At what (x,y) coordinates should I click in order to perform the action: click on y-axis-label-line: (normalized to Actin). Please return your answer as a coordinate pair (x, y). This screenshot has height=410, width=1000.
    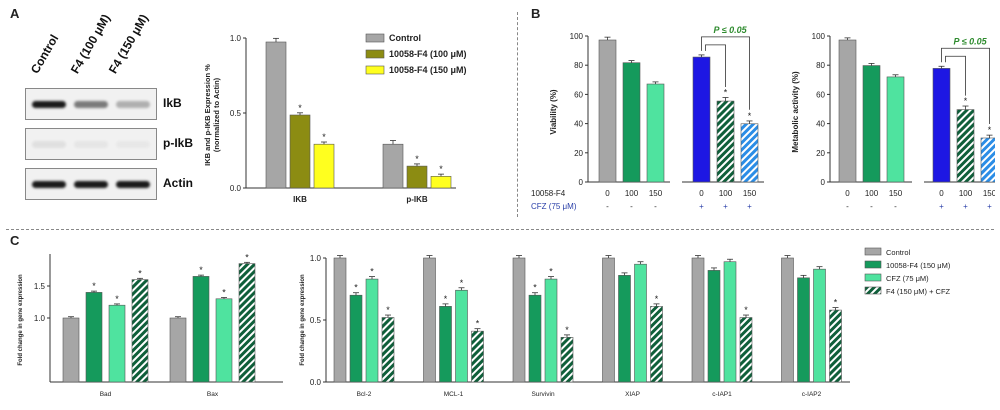
    Looking at the image, I should click on (216, 114).